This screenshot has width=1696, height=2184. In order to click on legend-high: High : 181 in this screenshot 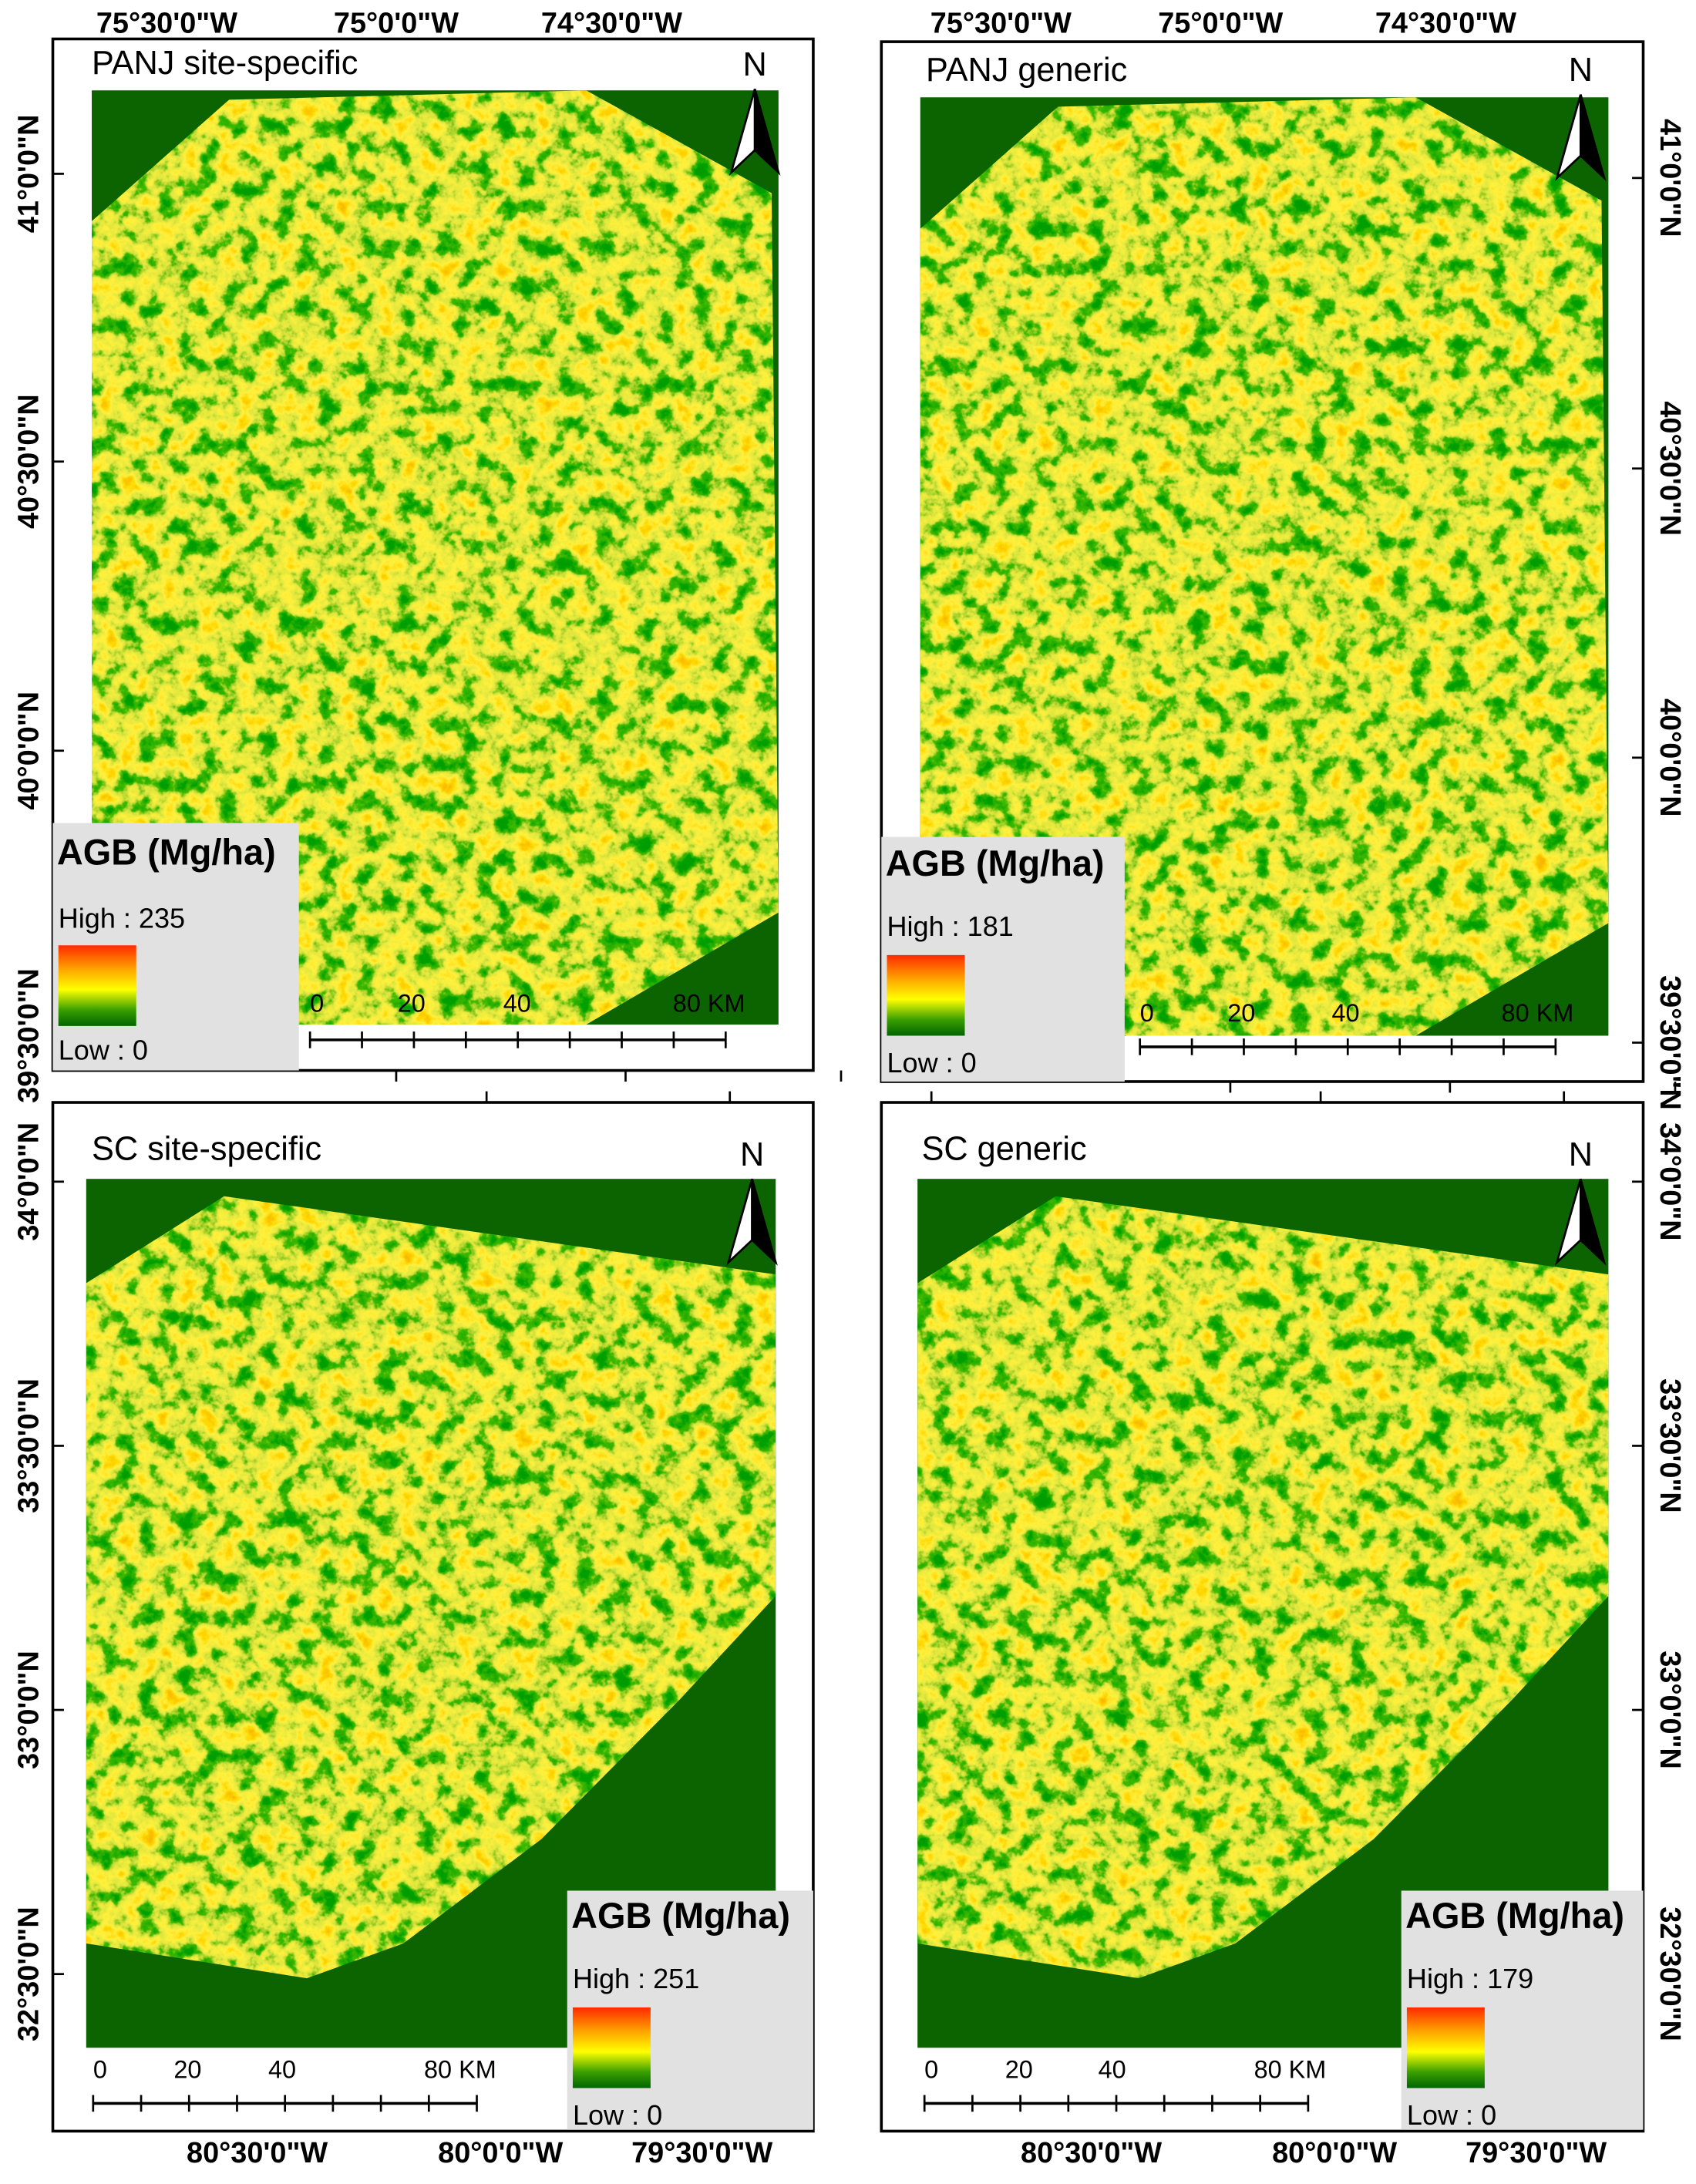, I will do `click(950, 926)`.